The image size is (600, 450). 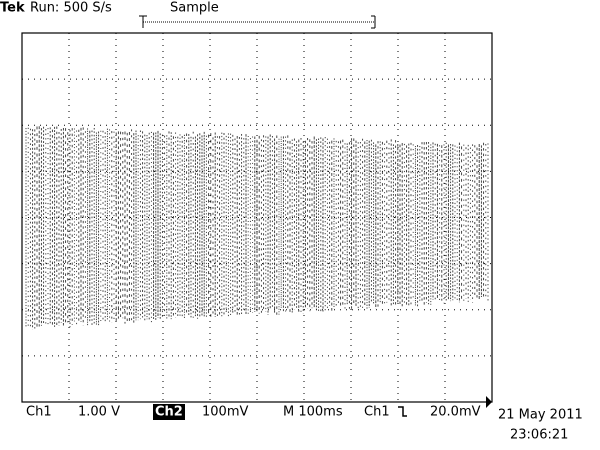 What do you see at coordinates (540, 415) in the screenshot?
I see `date: 21 May 2011` at bounding box center [540, 415].